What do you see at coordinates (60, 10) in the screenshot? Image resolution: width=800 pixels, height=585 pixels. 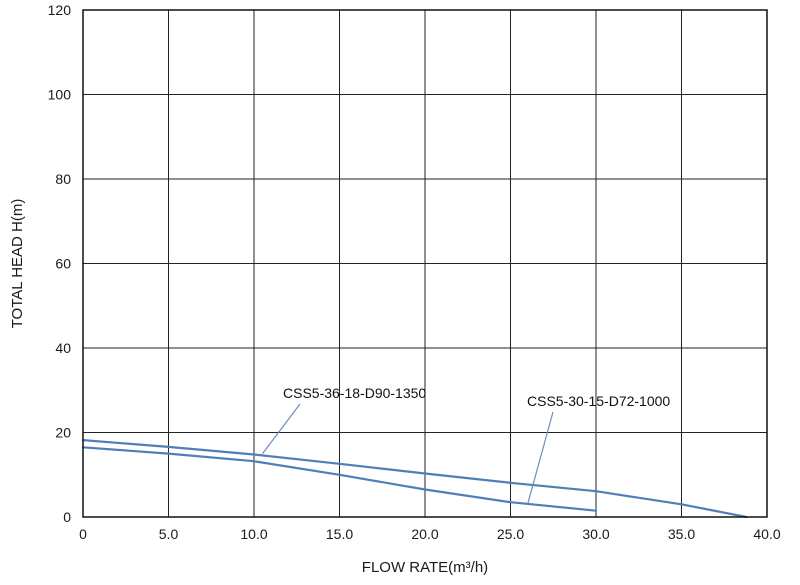 I see `y-tick-label: 120` at bounding box center [60, 10].